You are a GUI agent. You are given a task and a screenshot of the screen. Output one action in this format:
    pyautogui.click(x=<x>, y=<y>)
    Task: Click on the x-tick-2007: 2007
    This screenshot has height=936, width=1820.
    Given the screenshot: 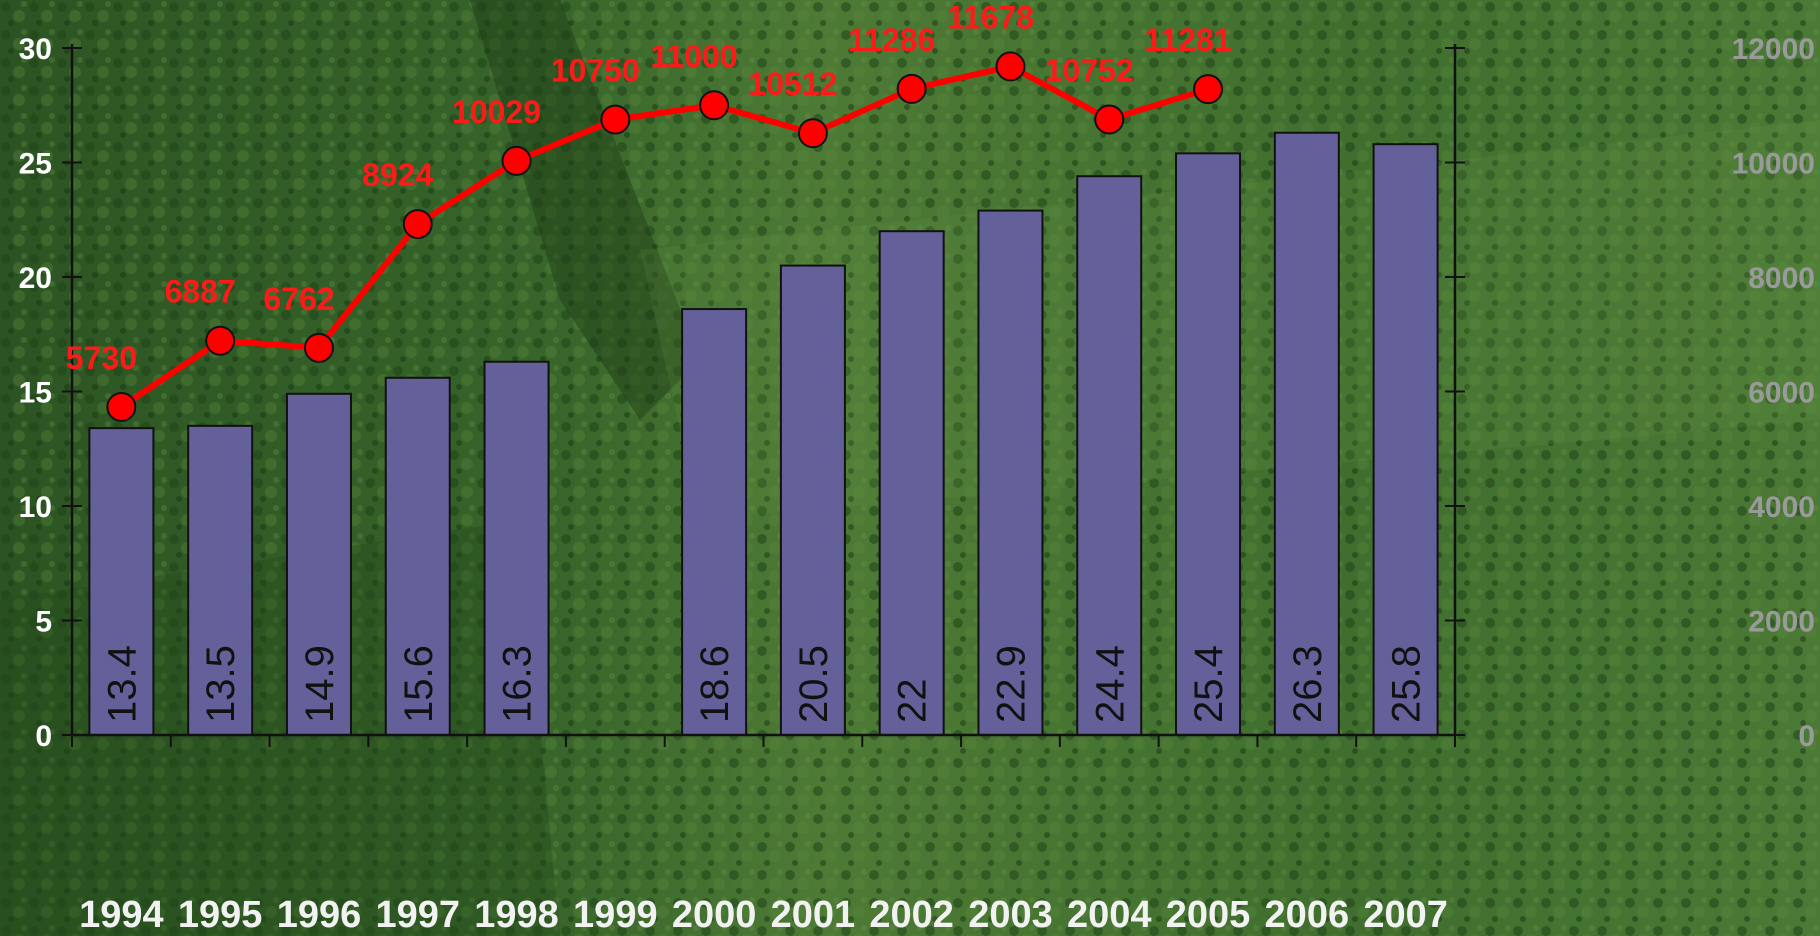 What is the action you would take?
    pyautogui.click(x=1405, y=915)
    